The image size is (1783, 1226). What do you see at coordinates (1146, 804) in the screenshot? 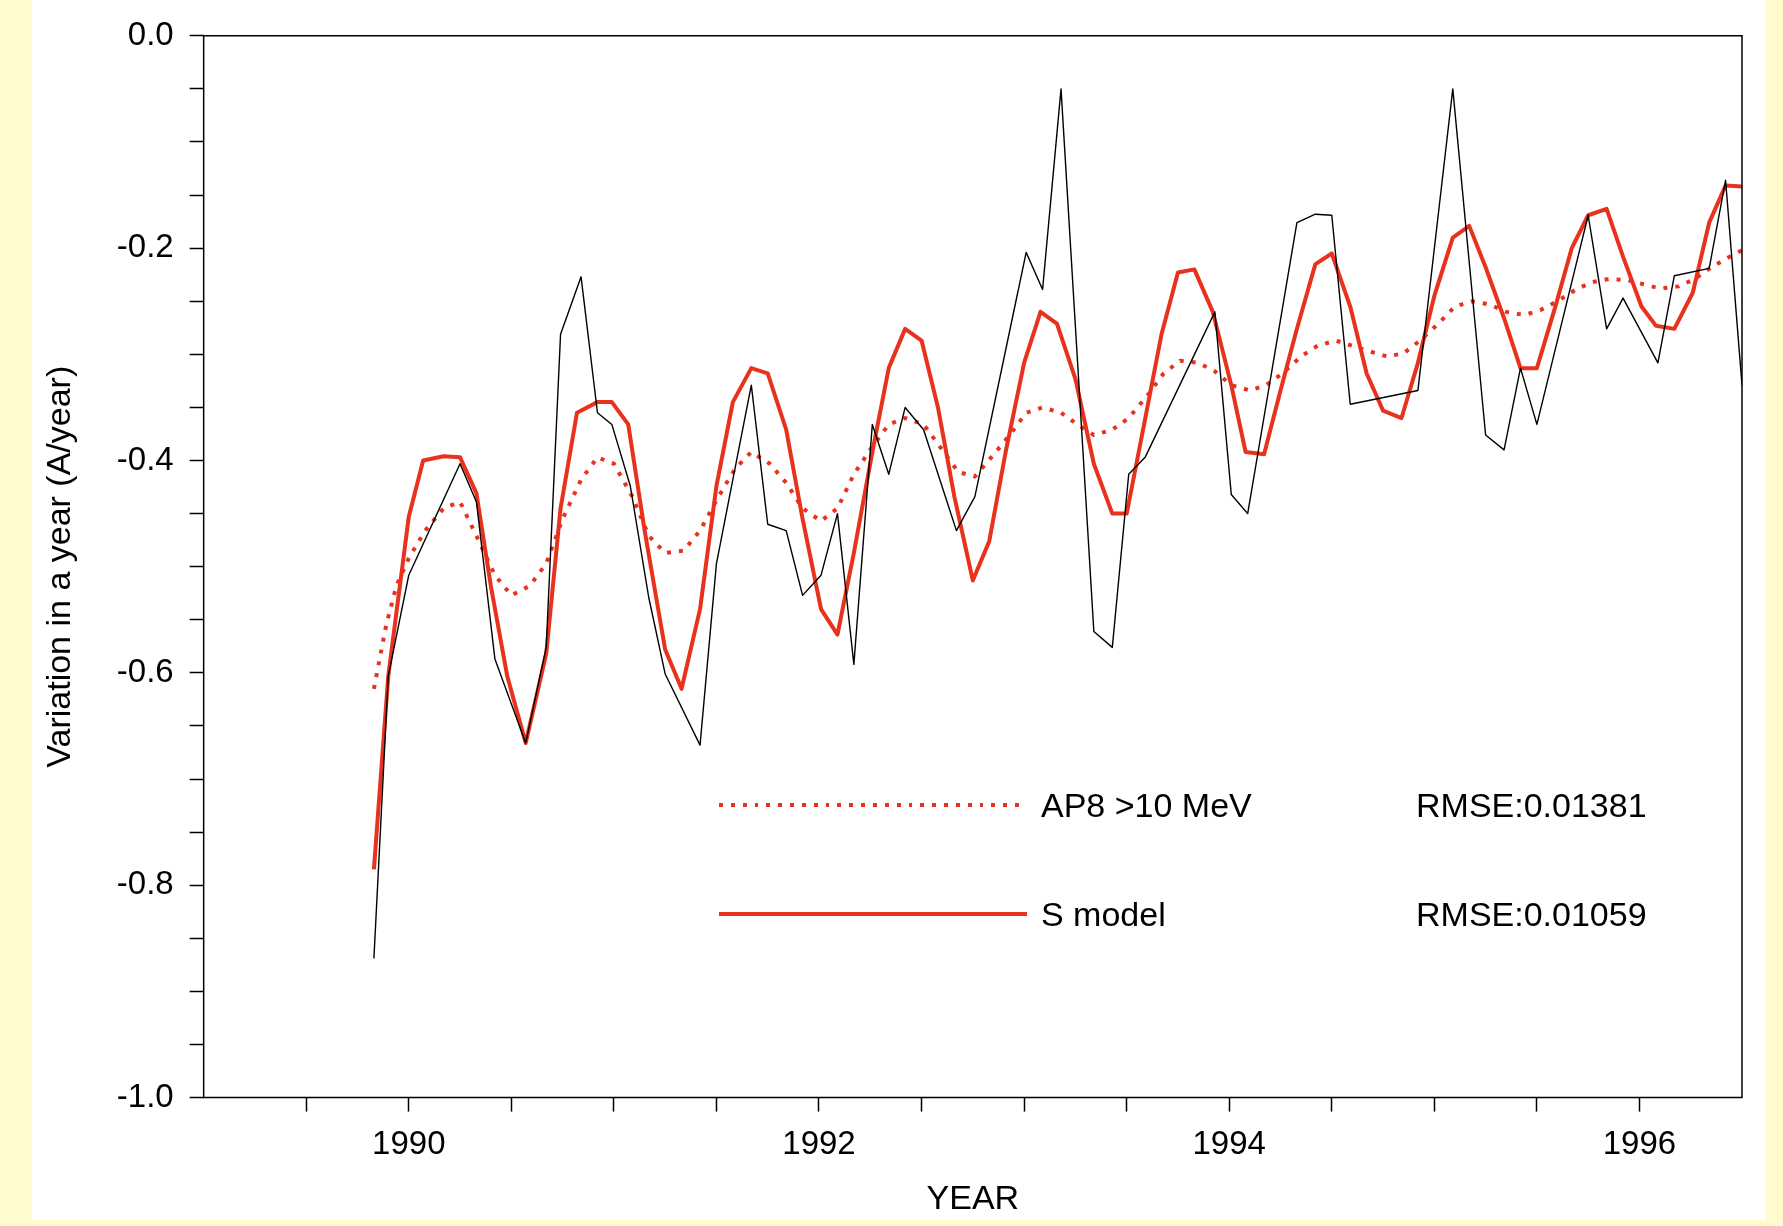
I see `legend-label: AP8 >10 MeV` at bounding box center [1146, 804].